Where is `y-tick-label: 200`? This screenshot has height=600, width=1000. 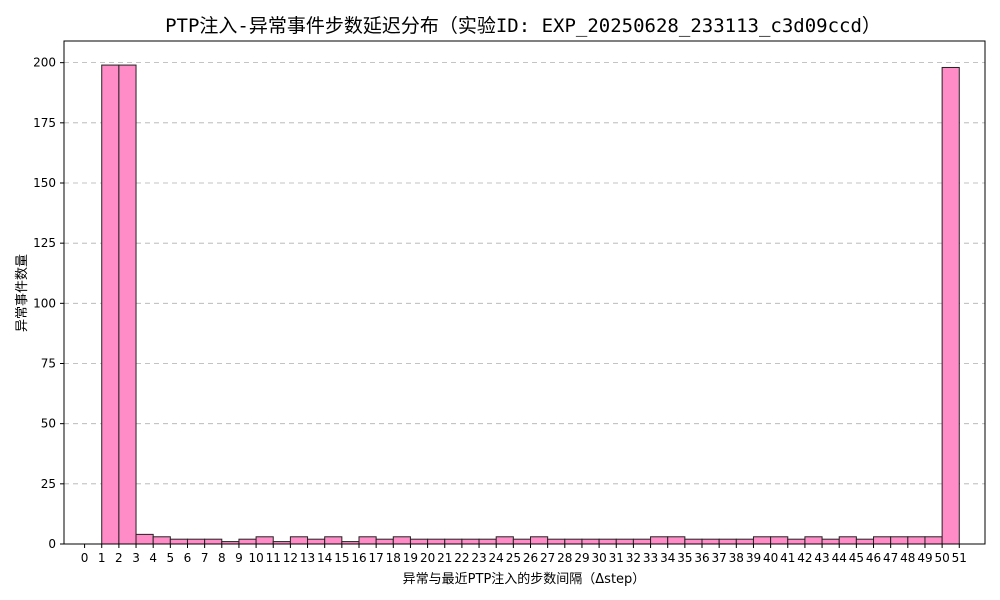 y-tick-label: 200 is located at coordinates (44, 63).